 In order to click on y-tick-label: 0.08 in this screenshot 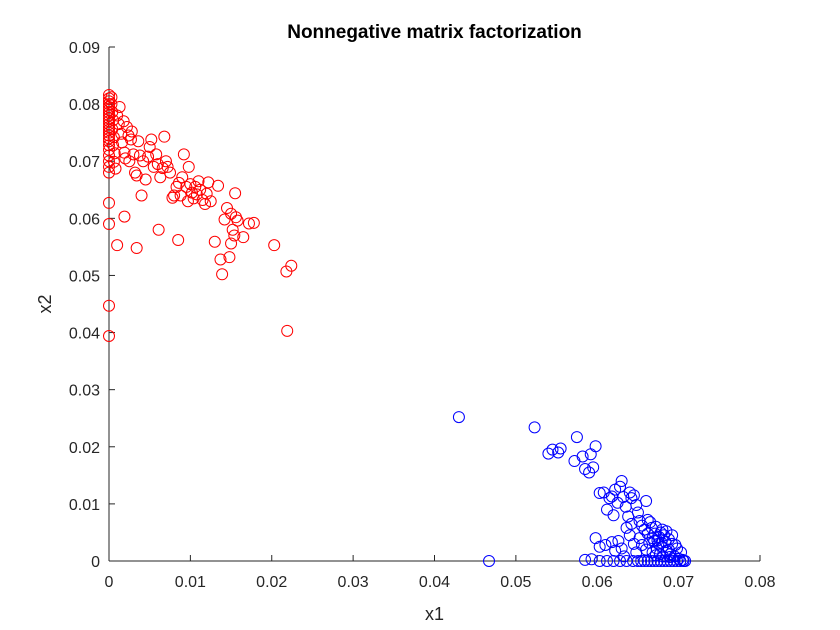, I will do `click(84, 105)`.